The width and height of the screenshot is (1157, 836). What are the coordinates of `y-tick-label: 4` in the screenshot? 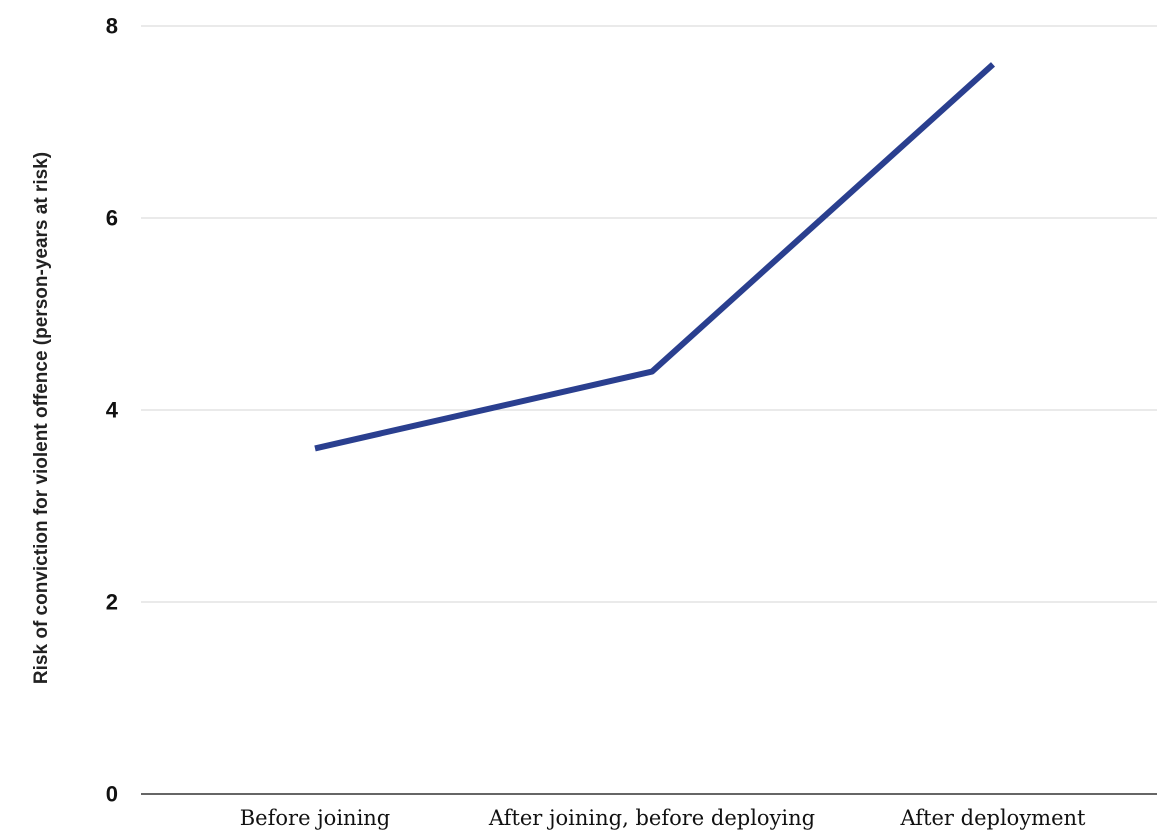 It's located at (112, 410).